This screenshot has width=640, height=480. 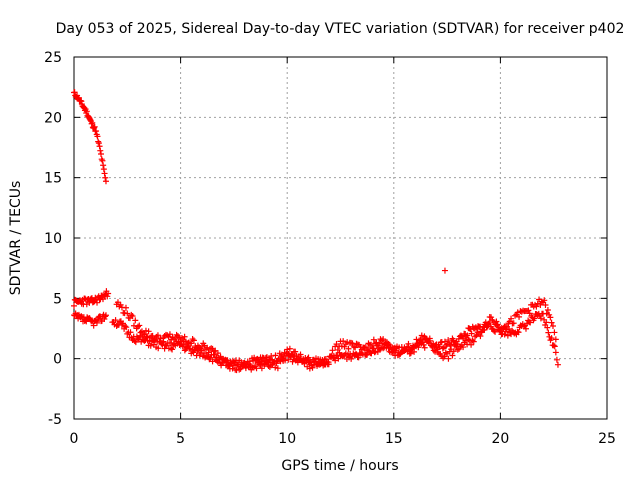 I want to click on x-tick-labels: 0 5 10 15 20 25, so click(x=343, y=439).